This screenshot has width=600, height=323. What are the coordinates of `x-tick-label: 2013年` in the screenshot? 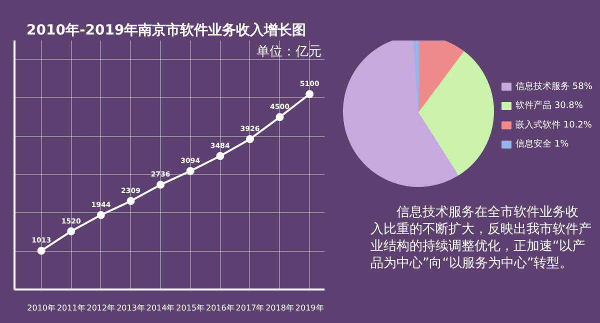 It's located at (130, 308).